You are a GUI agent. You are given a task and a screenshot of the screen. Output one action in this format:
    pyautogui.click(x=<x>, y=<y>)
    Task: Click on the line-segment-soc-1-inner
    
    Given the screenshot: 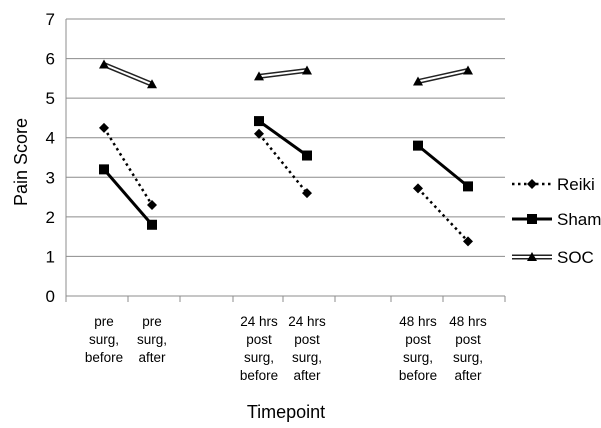 What is the action you would take?
    pyautogui.click(x=283, y=73)
    